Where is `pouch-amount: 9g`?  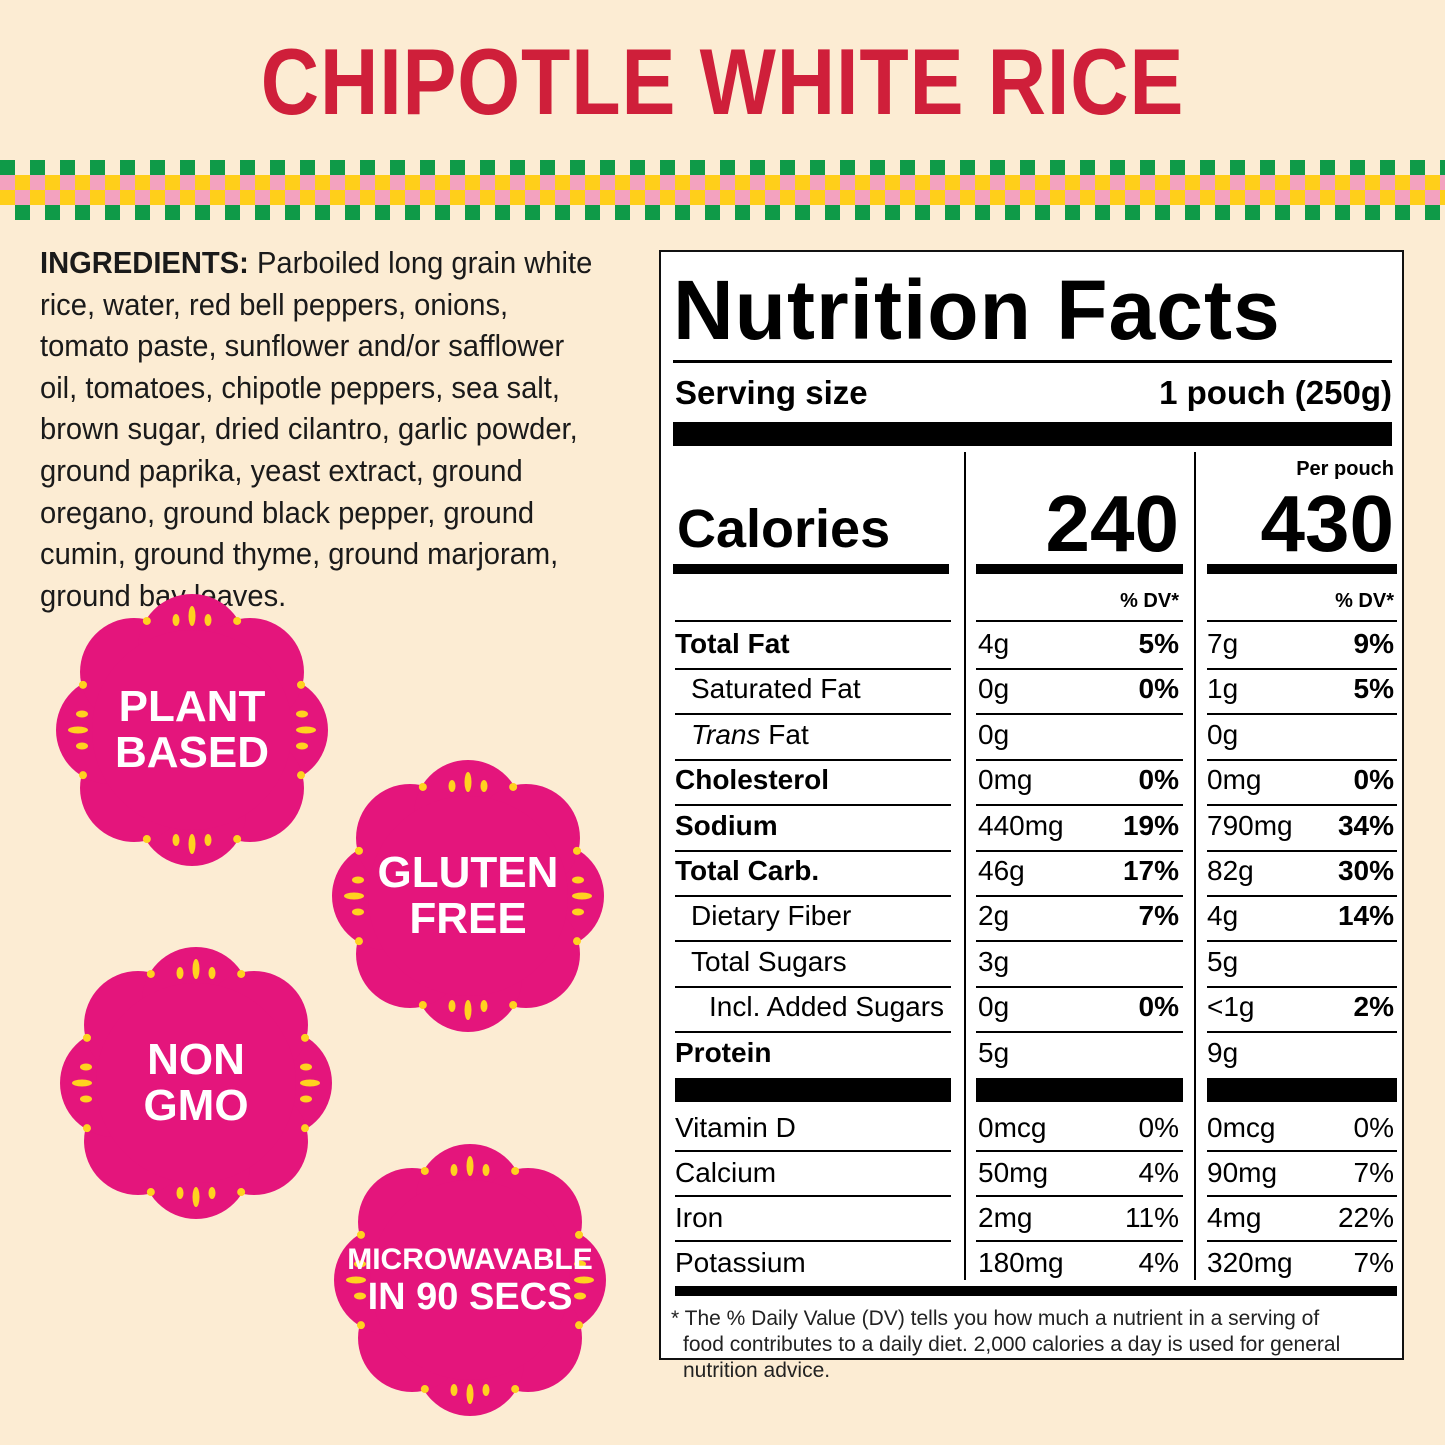
pouch-amount: 9g is located at coordinates (1223, 1052).